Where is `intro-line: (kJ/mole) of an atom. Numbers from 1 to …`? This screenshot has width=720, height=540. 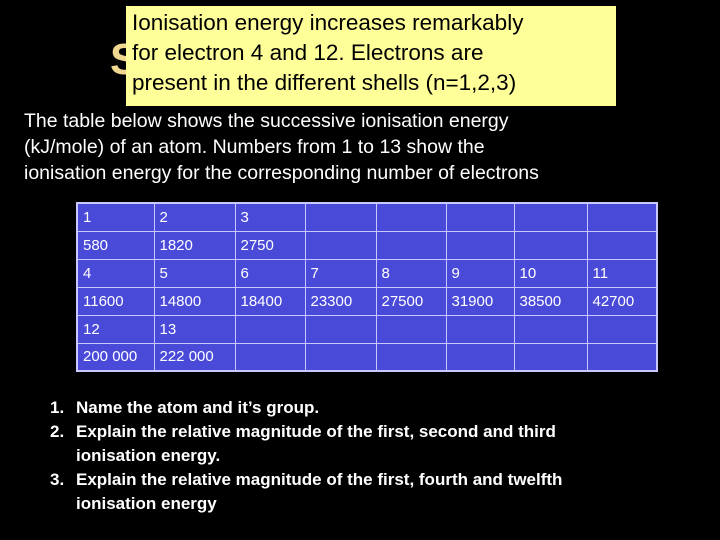
intro-line: (kJ/mole) of an atom. Numbers from 1 to … is located at coordinates (254, 147).